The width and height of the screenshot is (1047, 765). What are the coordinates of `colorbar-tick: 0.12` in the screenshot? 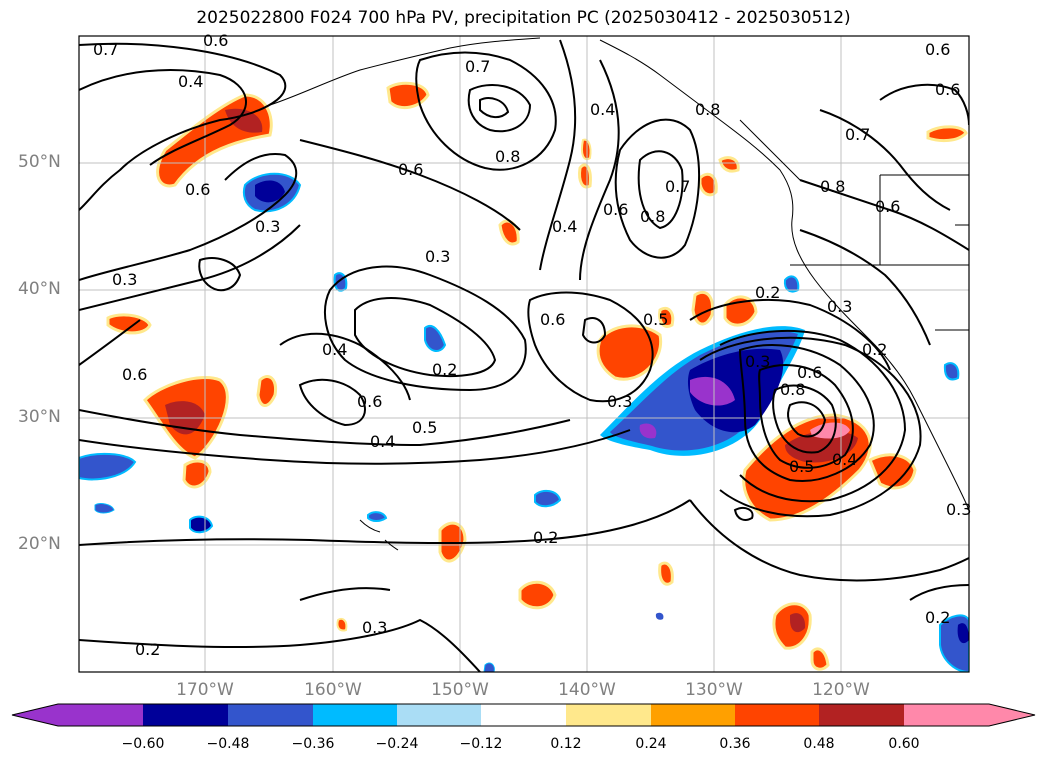 It's located at (566, 744).